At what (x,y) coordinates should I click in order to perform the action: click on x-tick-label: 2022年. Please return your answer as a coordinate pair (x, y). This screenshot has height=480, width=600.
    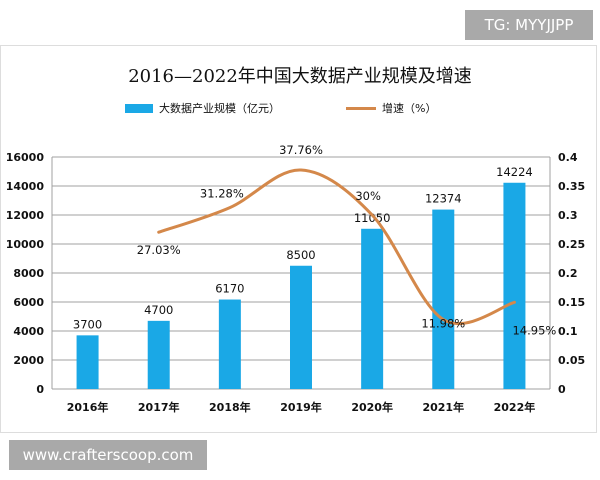
    Looking at the image, I should click on (515, 407).